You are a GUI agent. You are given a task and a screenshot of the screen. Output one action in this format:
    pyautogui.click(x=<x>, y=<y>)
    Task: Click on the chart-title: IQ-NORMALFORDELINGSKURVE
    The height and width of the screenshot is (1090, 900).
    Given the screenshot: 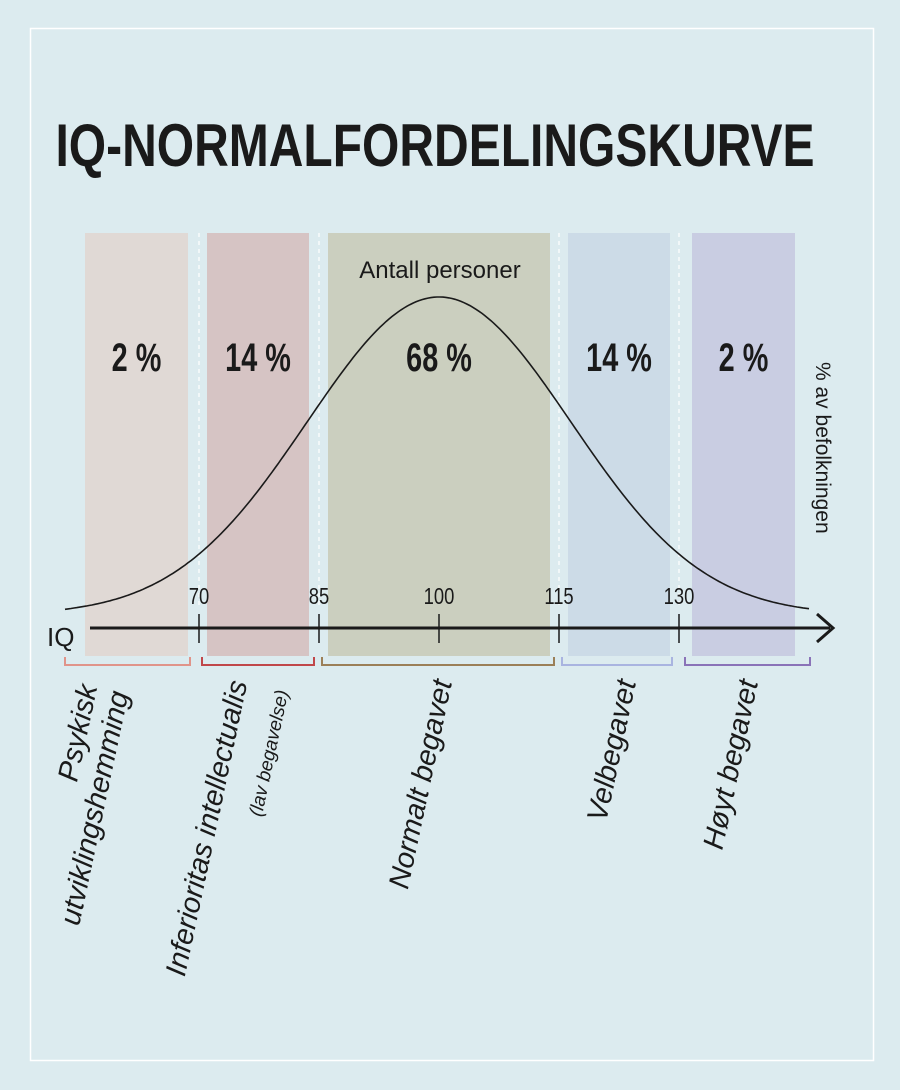 What is the action you would take?
    pyautogui.click(x=434, y=145)
    